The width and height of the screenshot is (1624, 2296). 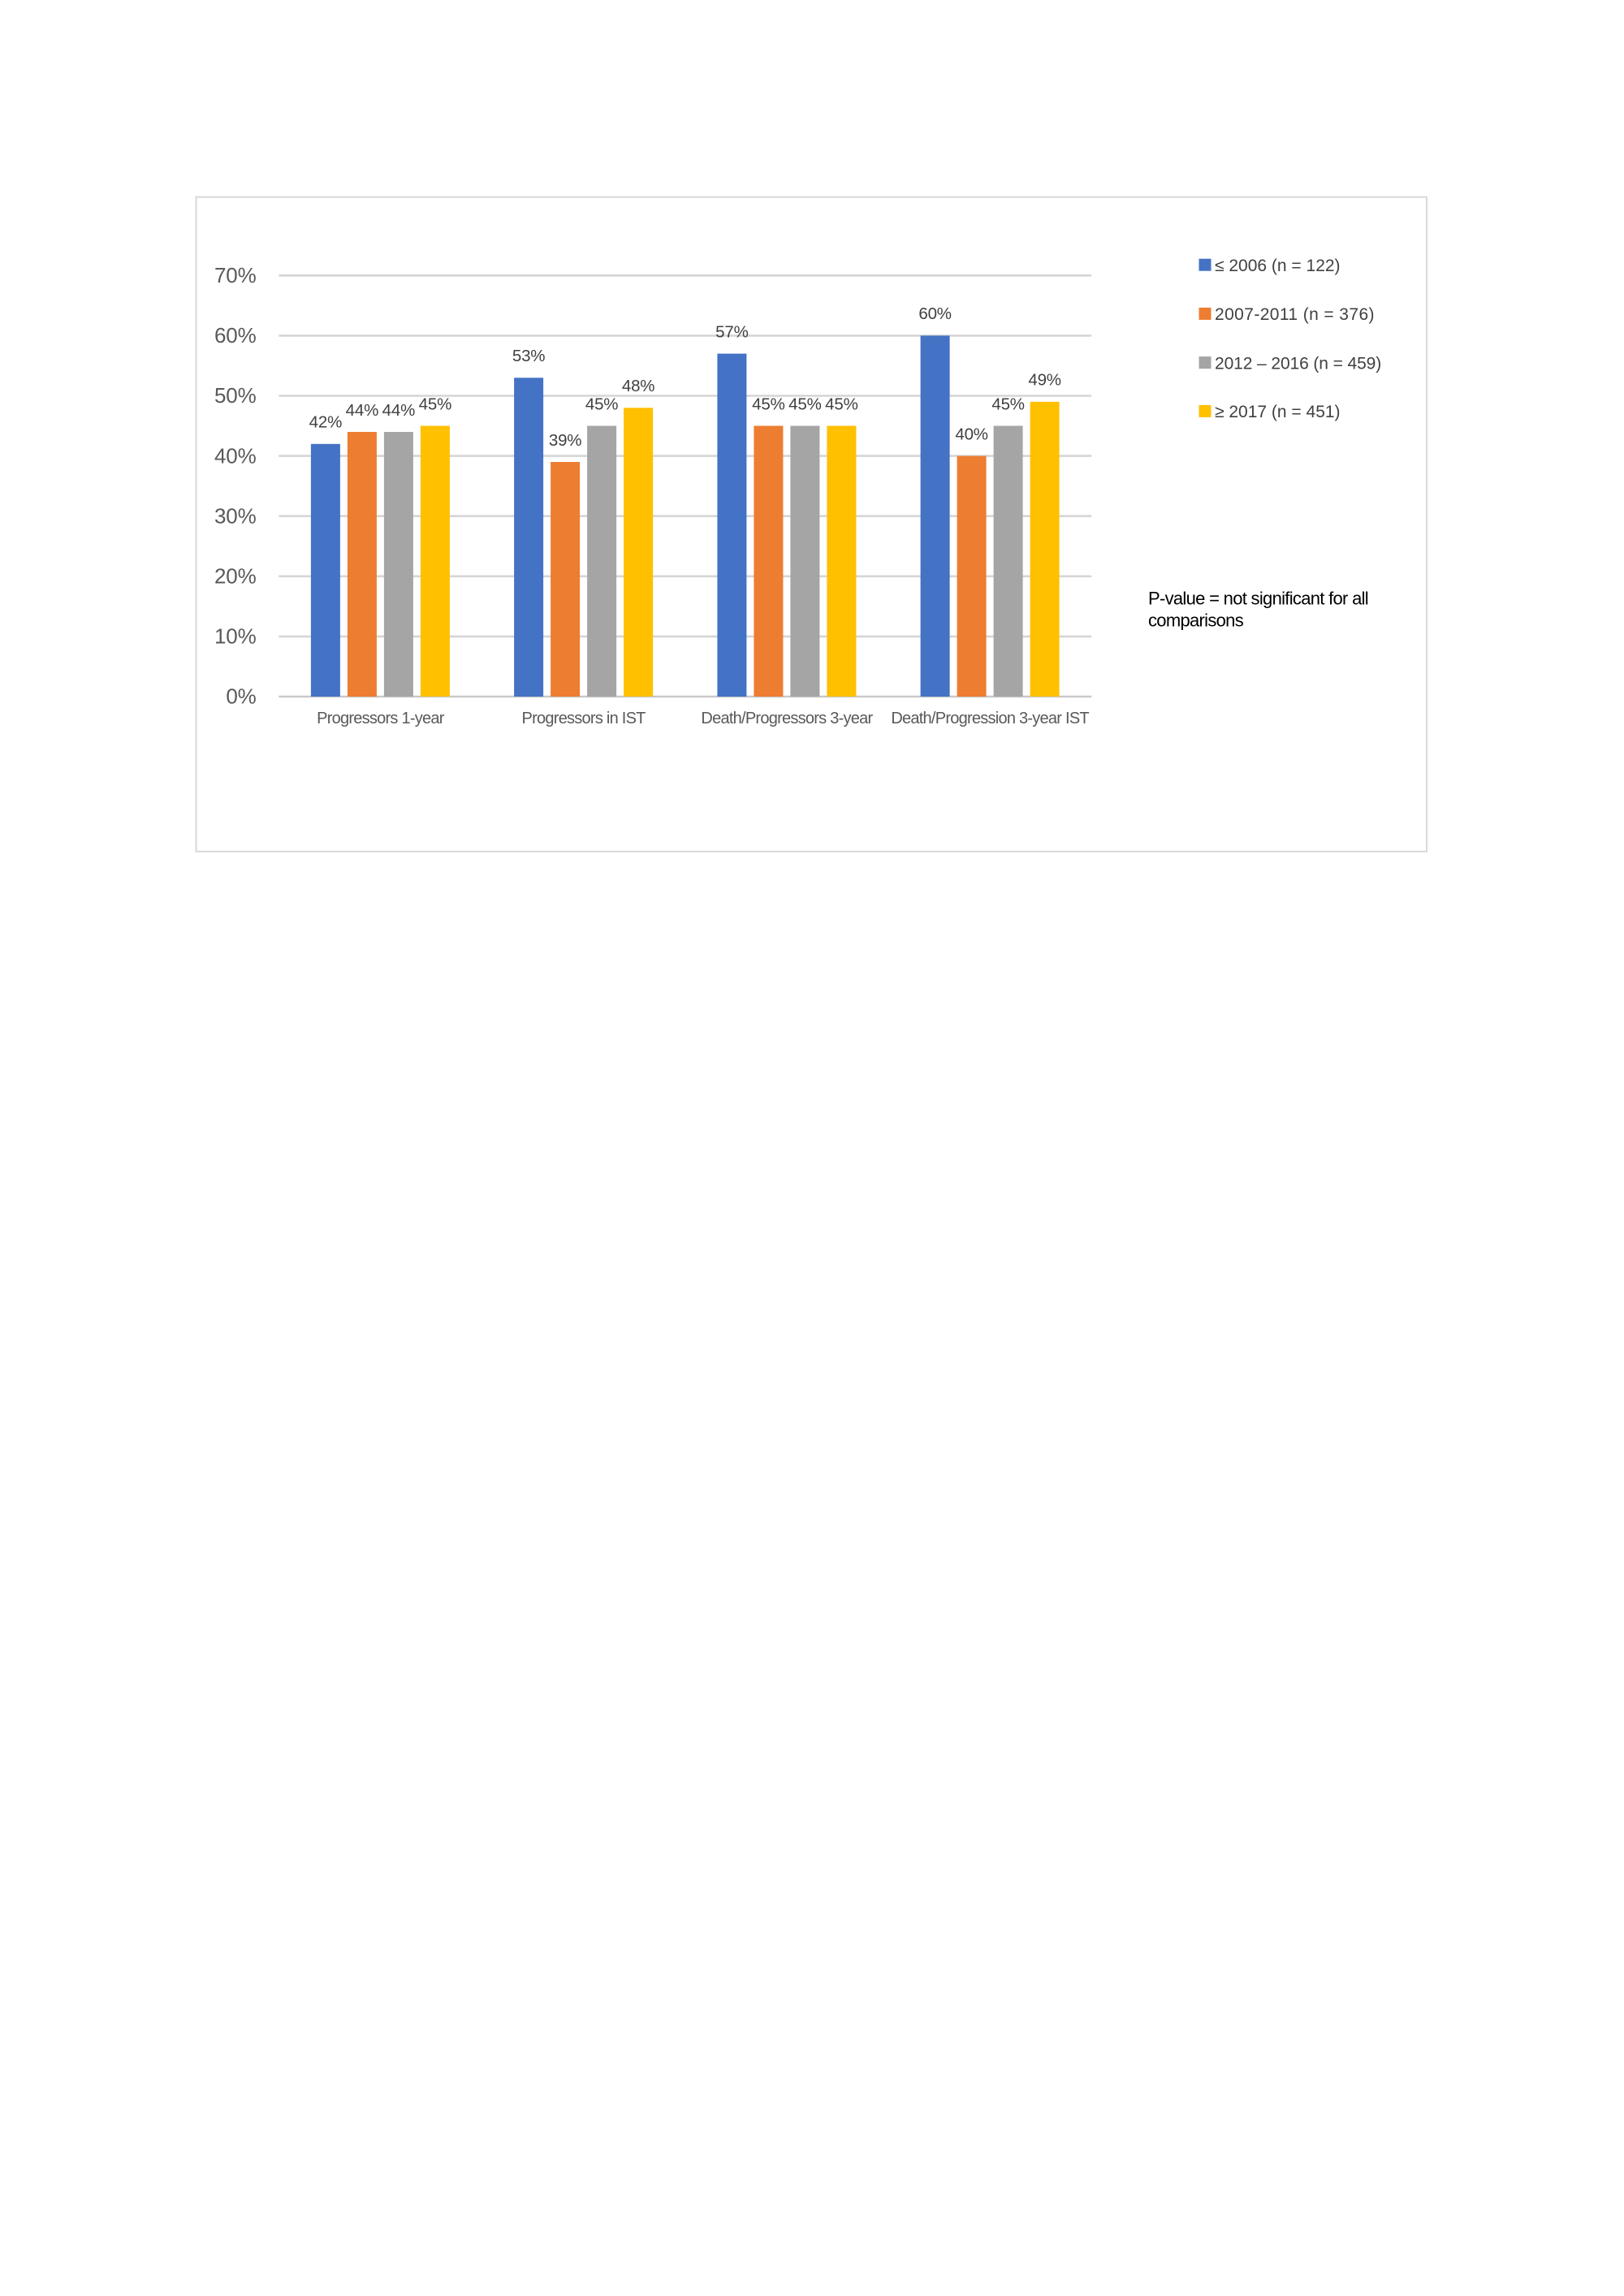 I want to click on svg-text: 50%, so click(x=236, y=395).